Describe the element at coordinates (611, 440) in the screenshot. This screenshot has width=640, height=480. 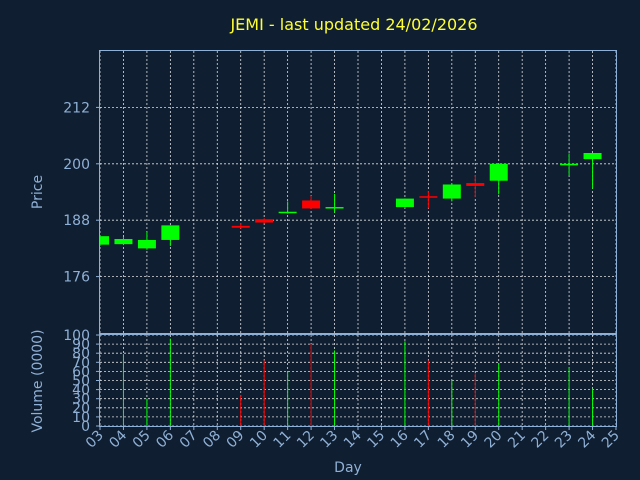
I see `x-tick-label: 25` at that location.